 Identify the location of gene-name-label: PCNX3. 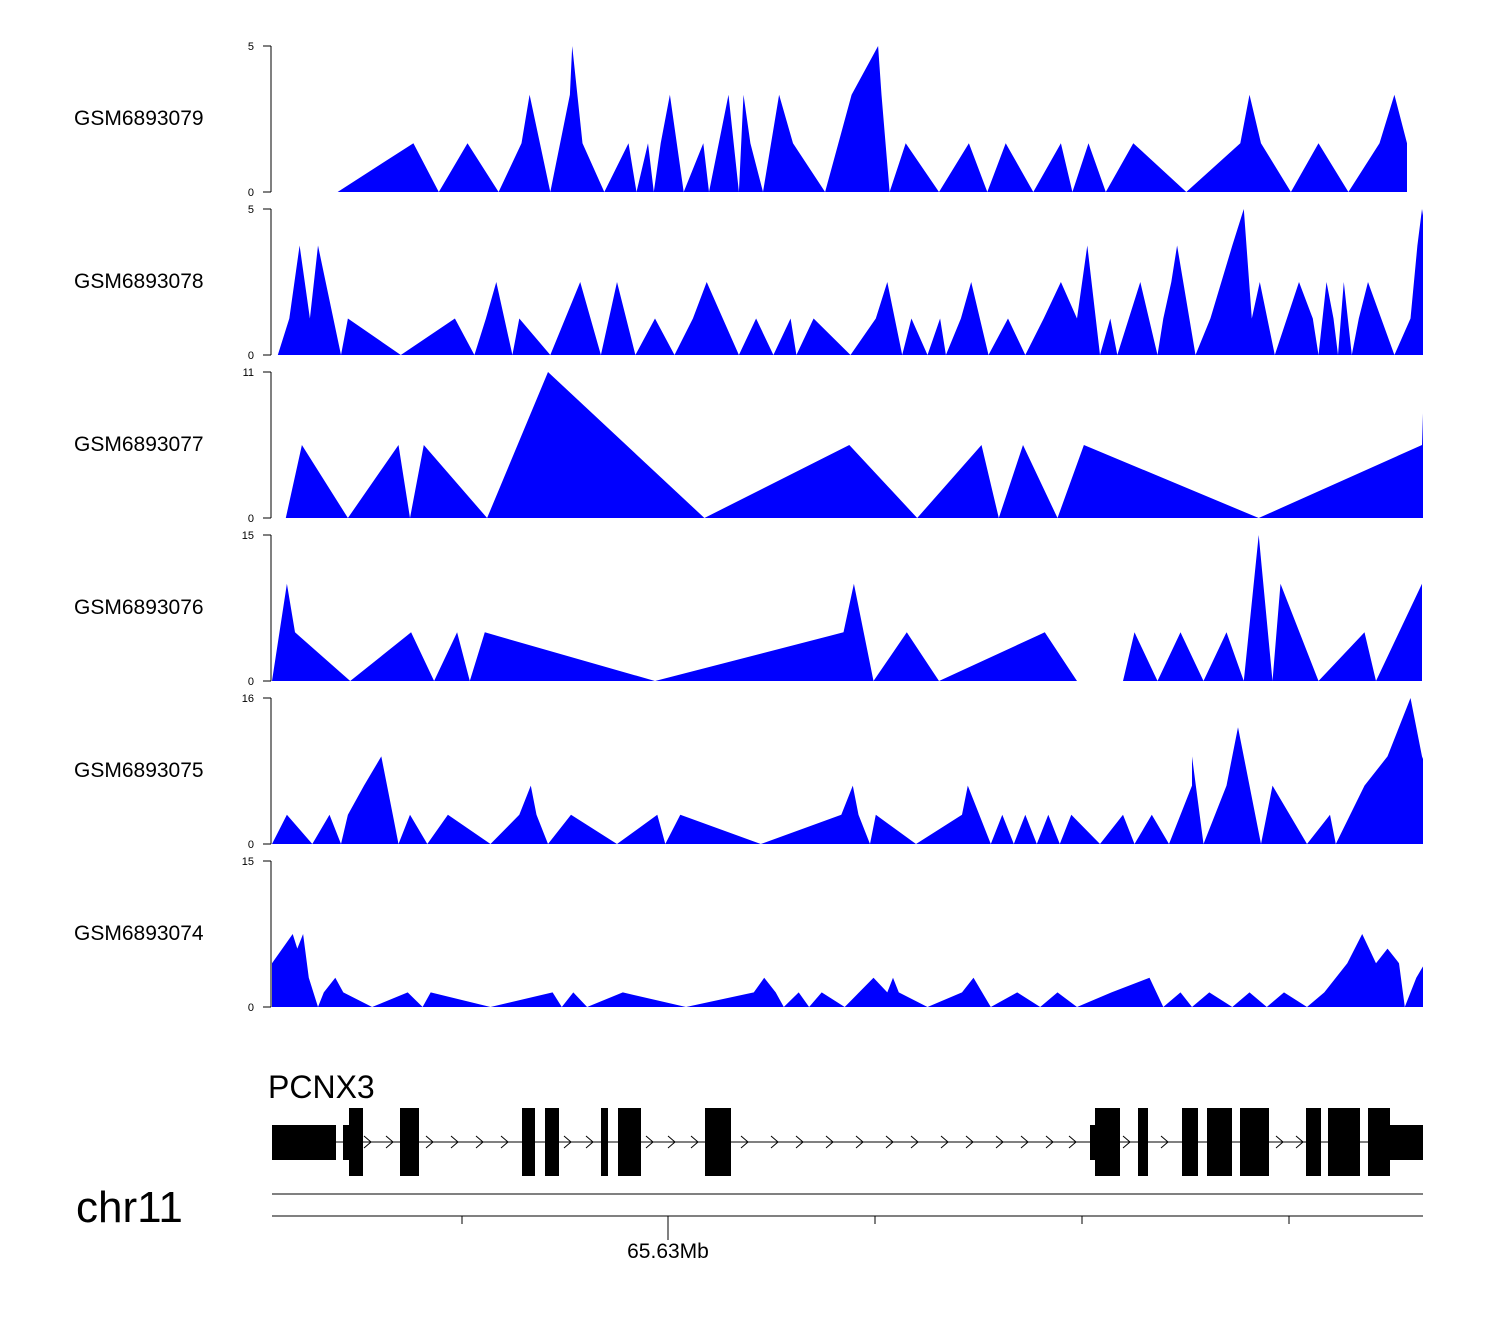
(321, 1087).